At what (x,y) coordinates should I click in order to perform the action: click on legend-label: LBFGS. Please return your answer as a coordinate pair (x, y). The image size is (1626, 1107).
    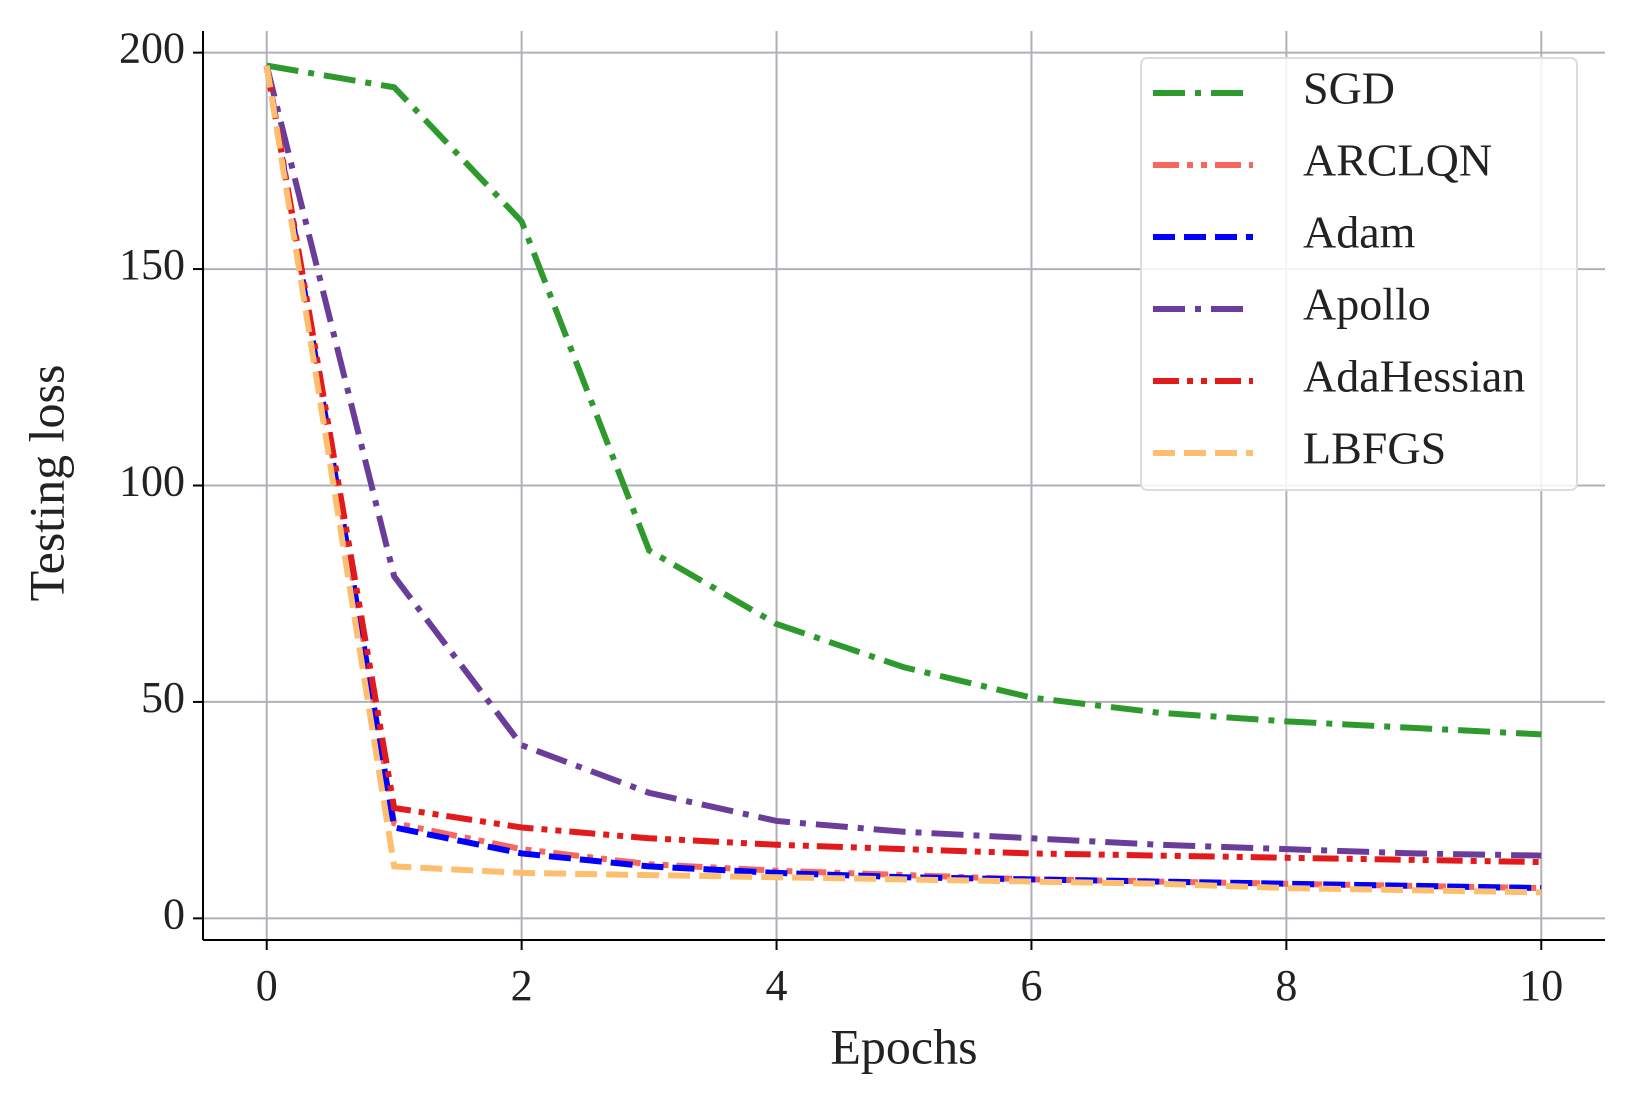
    Looking at the image, I should click on (1374, 448).